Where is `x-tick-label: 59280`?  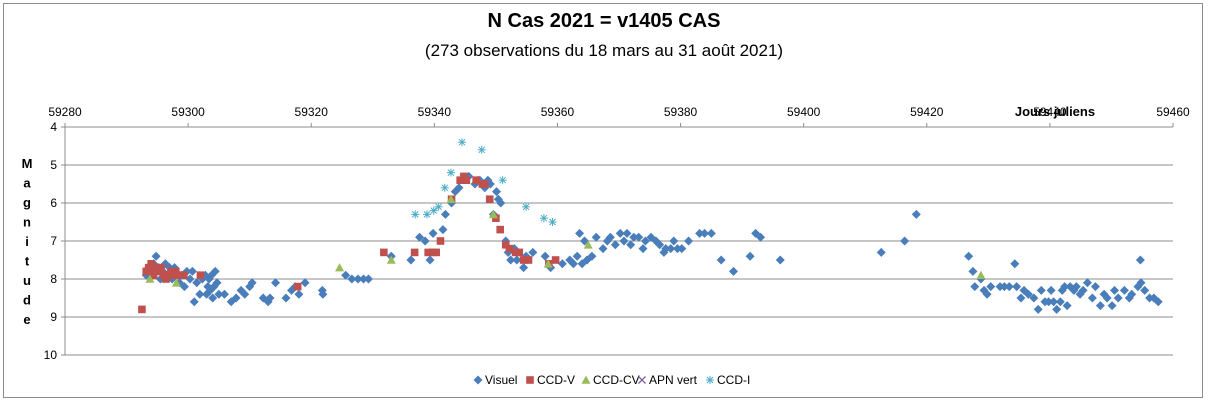
x-tick-label: 59280 is located at coordinates (65, 112).